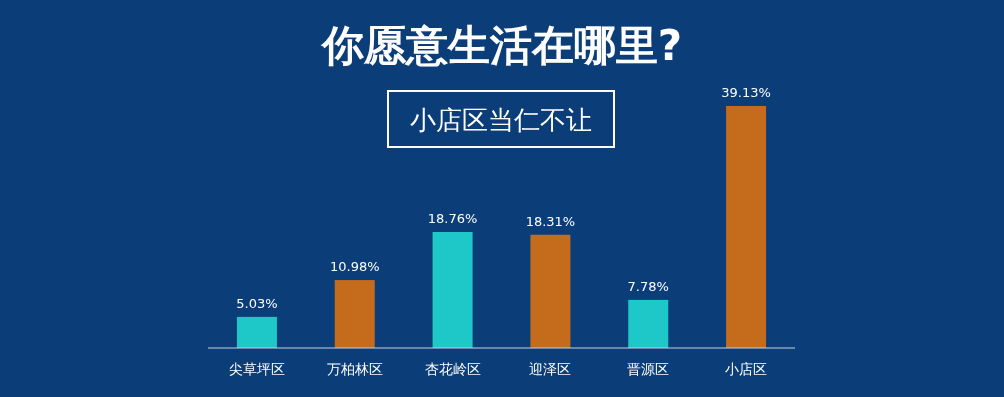 The width and height of the screenshot is (1004, 397). Describe the element at coordinates (746, 369) in the screenshot. I see `x-tick-label: 小店区` at that location.